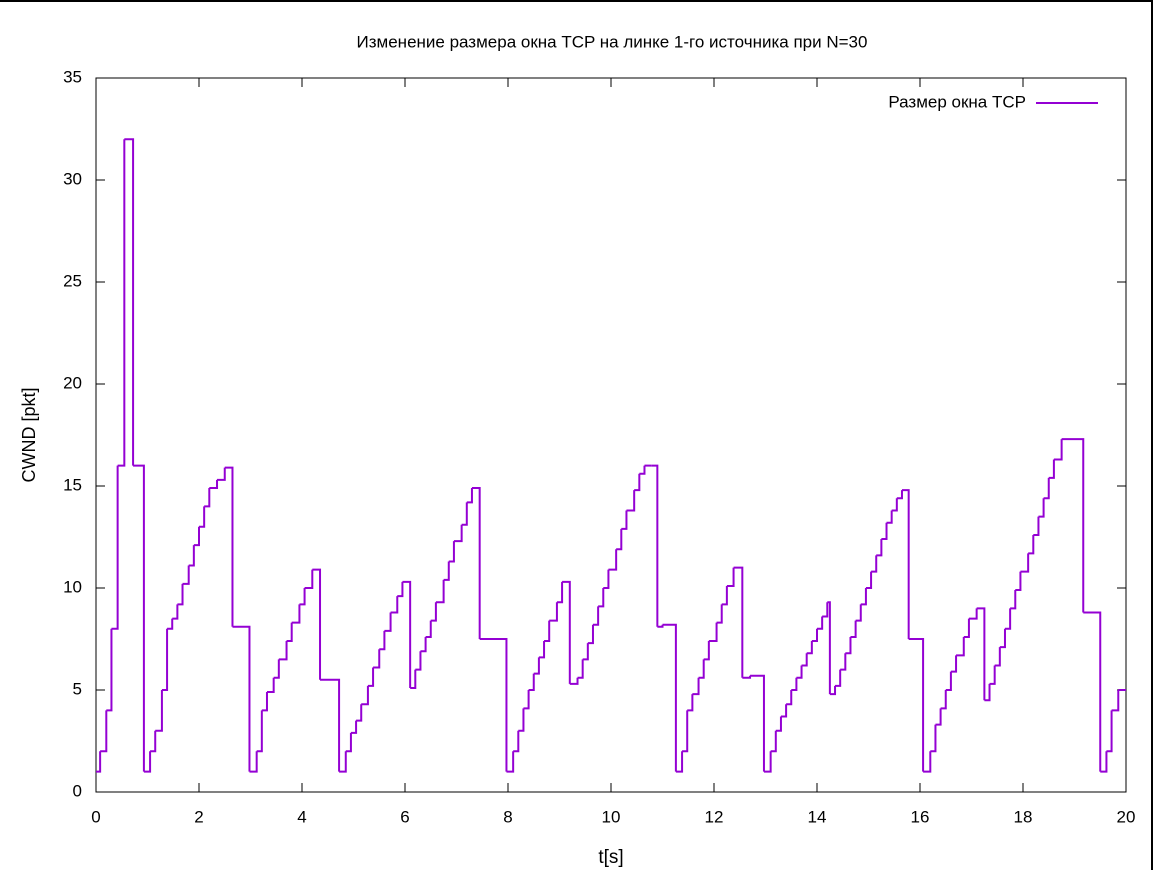 This screenshot has height=870, width=1153. Describe the element at coordinates (611, 816) in the screenshot. I see `x-tick-label: 10` at that location.